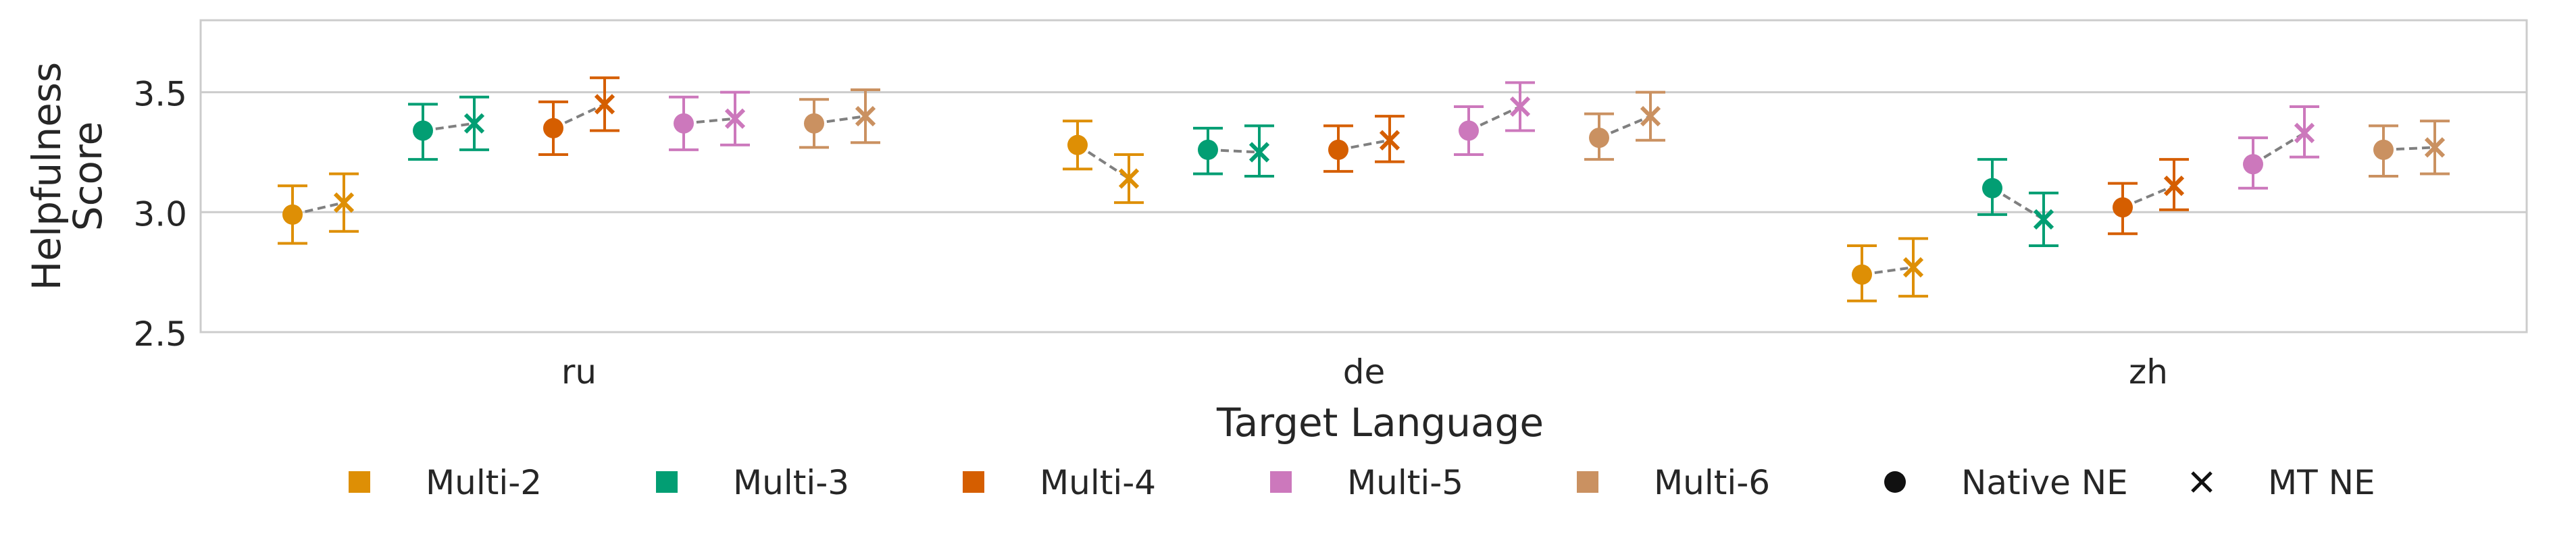 This screenshot has height=536, width=2576. Describe the element at coordinates (1712, 482) in the screenshot. I see `legend-label: Multi-6` at that location.